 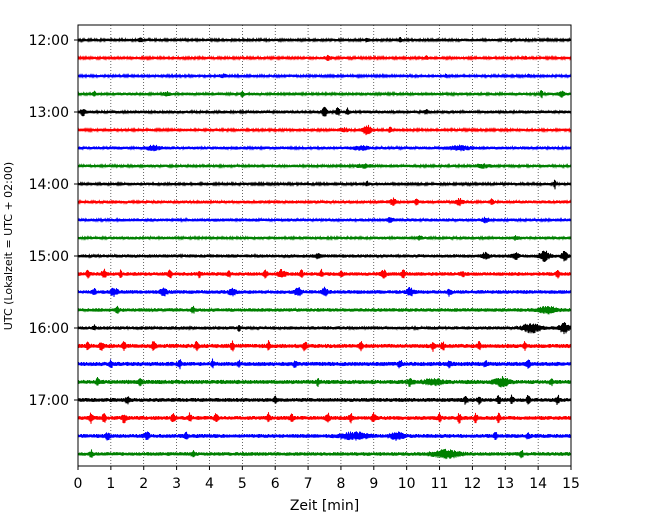 What do you see at coordinates (308, 484) in the screenshot?
I see `x-tick-label: 7` at bounding box center [308, 484].